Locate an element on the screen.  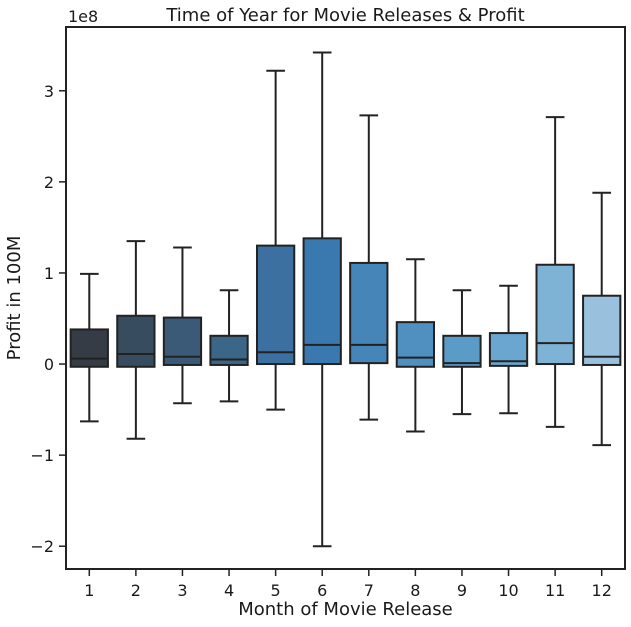
y-tick-label: 2 is located at coordinates (49, 182).